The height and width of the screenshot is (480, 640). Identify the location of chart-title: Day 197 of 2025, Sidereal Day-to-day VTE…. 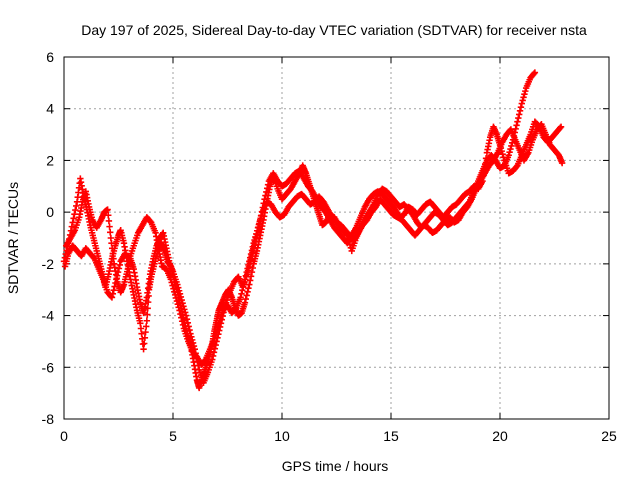
(334, 30).